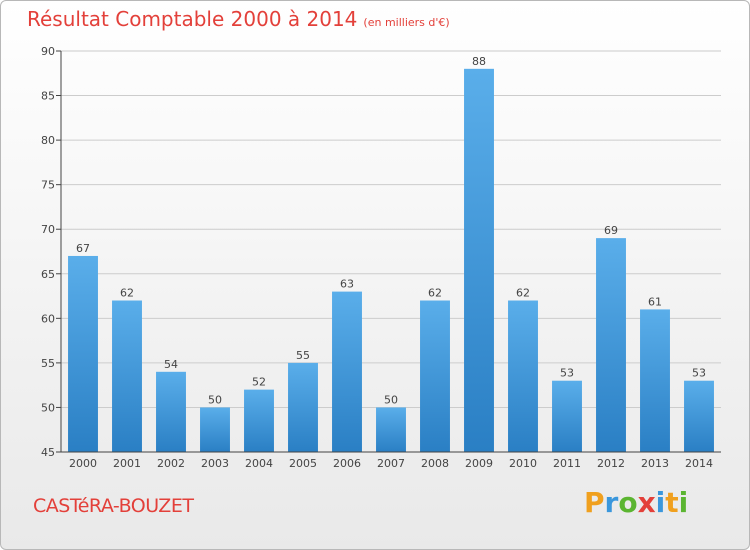 This screenshot has height=550, width=750. I want to click on y-tick-label: 85, so click(48, 96).